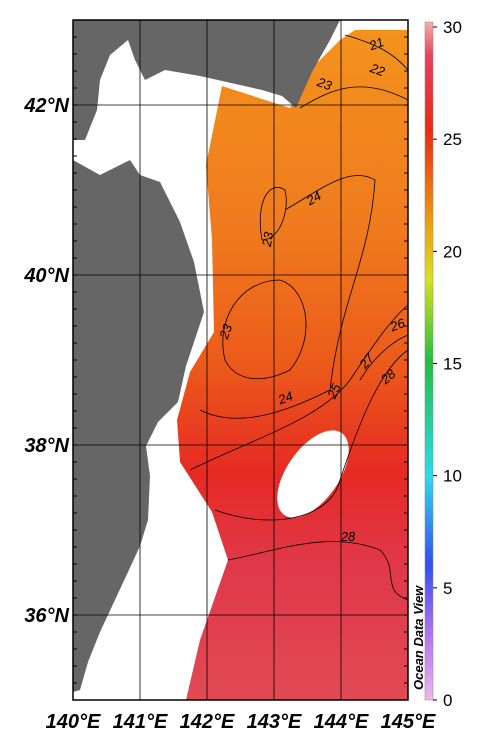  What do you see at coordinates (452, 27) in the screenshot?
I see `colorbar-tick-label: 30` at bounding box center [452, 27].